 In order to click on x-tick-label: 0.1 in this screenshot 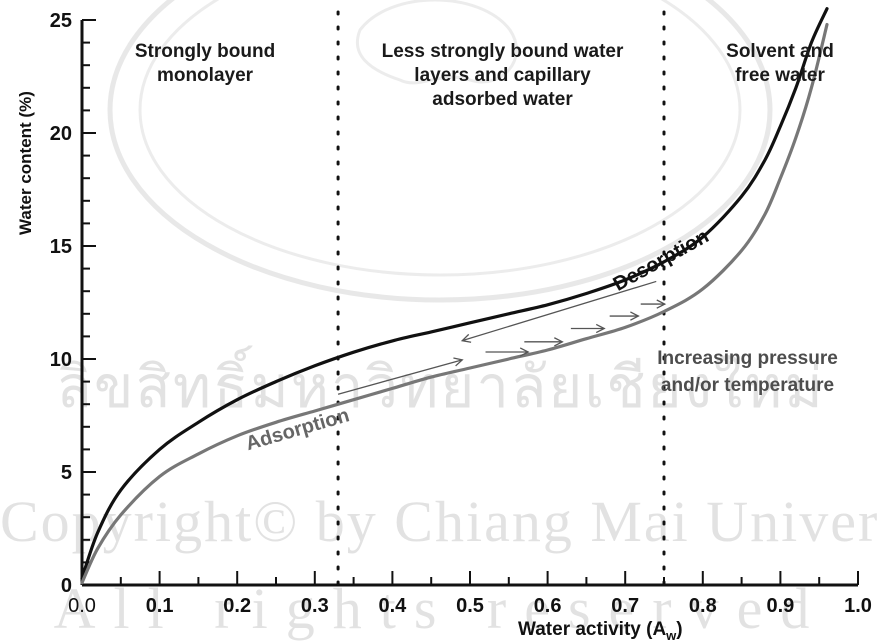, I will do `click(160, 606)`.